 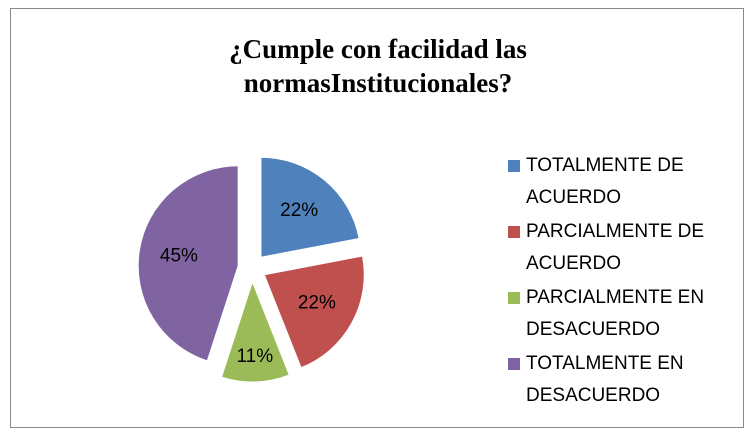 I want to click on legend-item: TOTALMENTE EN DESACUERDO, so click(x=623, y=380).